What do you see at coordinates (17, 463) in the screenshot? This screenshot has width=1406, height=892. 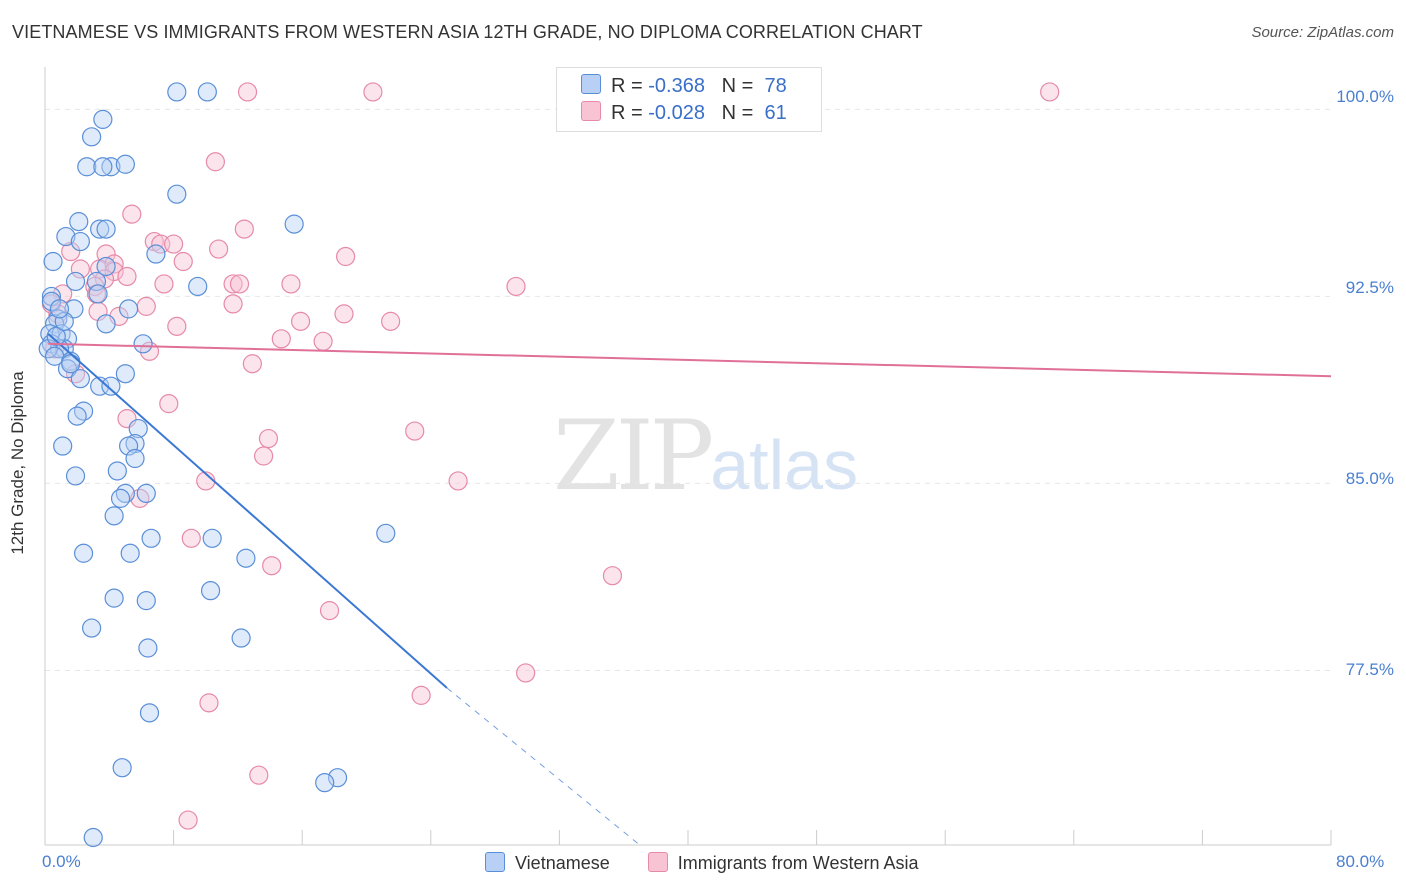 I see `y-axis-label: 12th Grade, No Diploma` at bounding box center [17, 463].